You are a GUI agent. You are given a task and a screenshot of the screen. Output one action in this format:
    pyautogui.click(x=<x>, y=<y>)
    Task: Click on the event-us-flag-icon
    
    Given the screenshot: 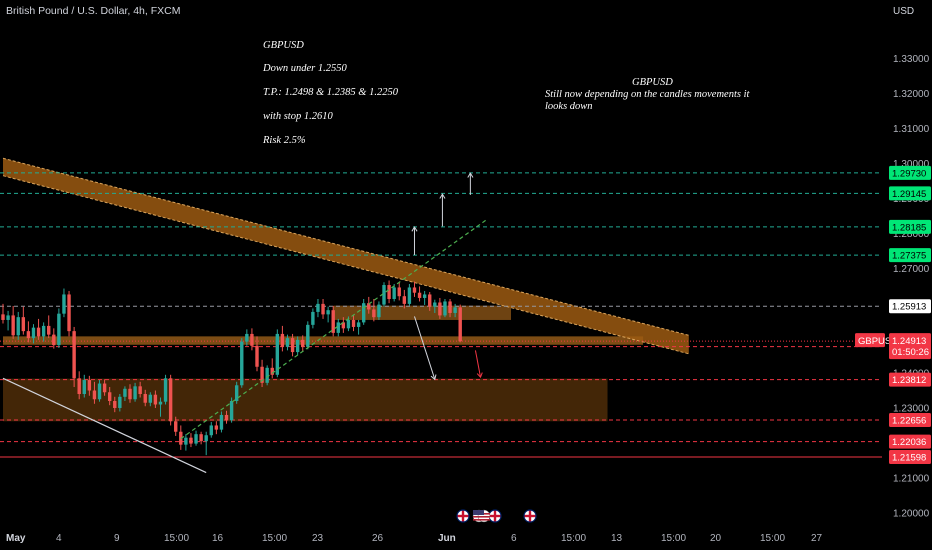 What is the action you would take?
    pyautogui.click(x=484, y=516)
    